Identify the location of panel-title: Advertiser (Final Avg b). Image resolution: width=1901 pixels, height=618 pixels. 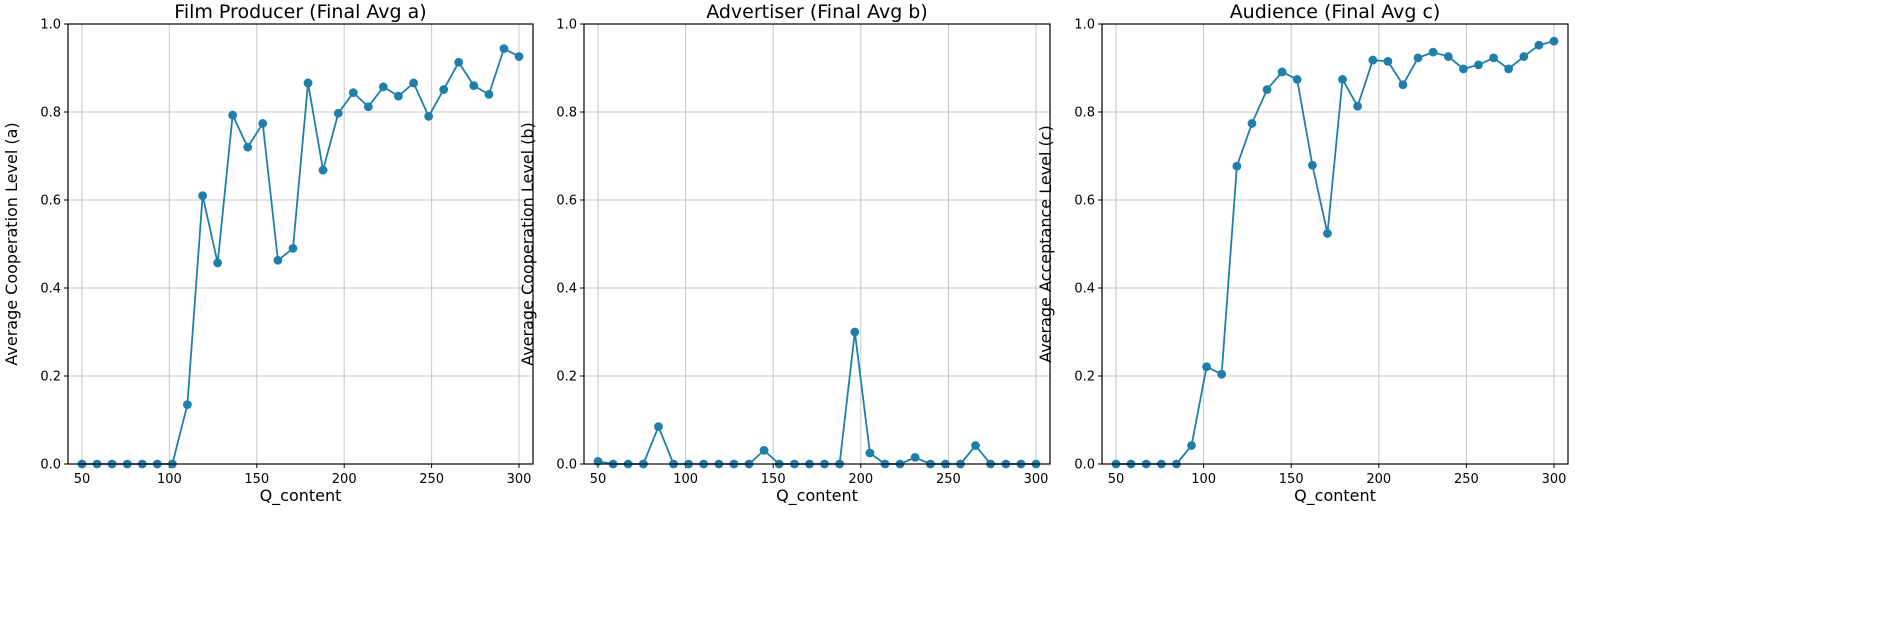
(817, 12).